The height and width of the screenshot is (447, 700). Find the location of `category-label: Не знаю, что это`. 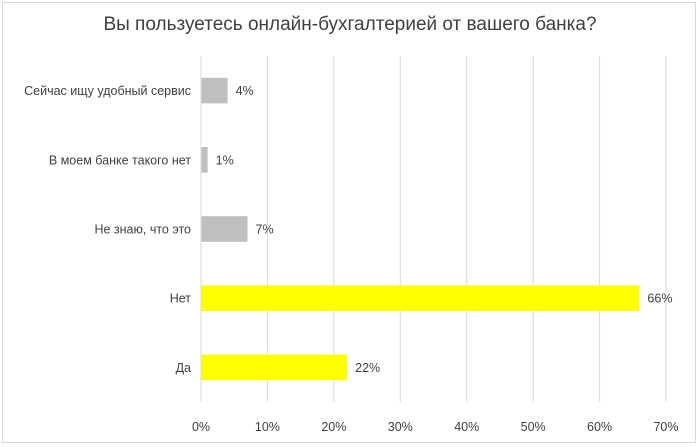

category-label: Не знаю, что это is located at coordinates (142, 230).